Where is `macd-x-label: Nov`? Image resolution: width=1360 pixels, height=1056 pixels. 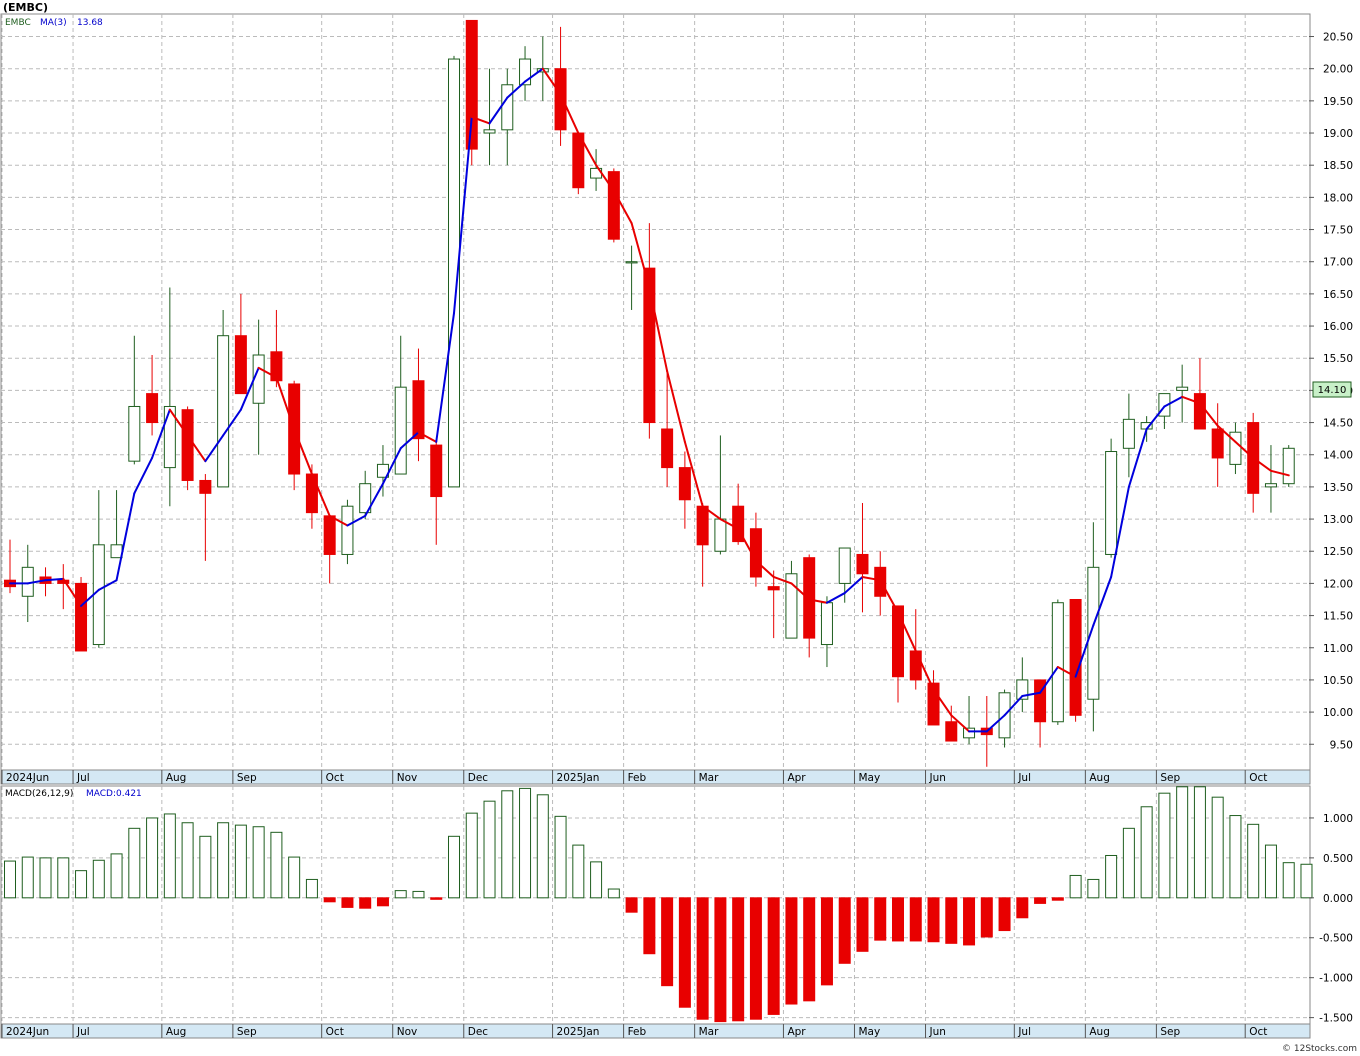
macd-x-label: Nov is located at coordinates (407, 1032).